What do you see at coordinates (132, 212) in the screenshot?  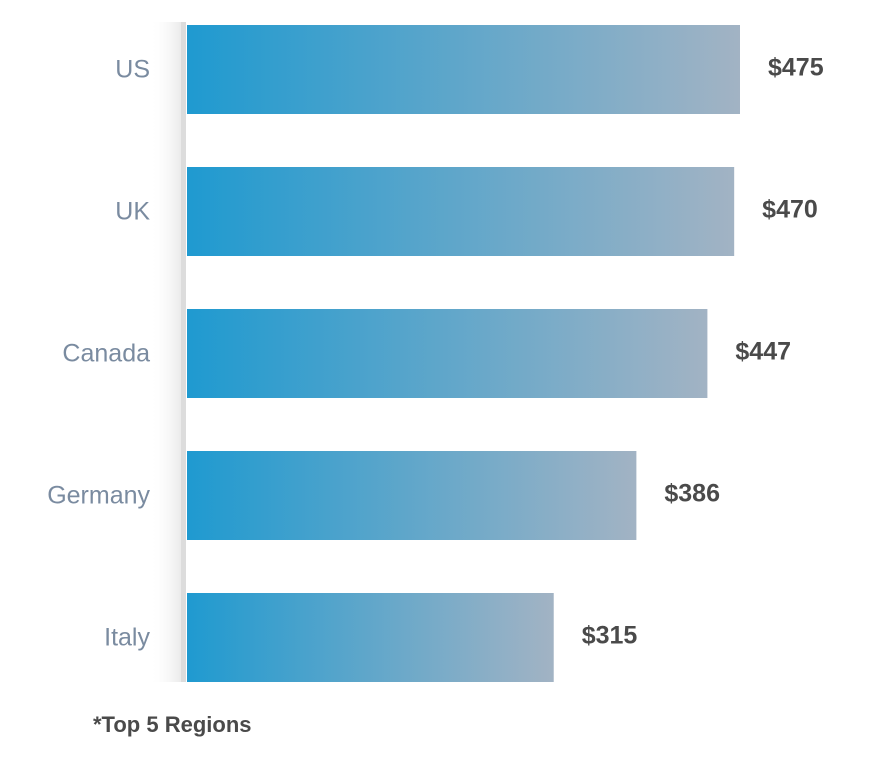 I see `category-label-uk: UK` at bounding box center [132, 212].